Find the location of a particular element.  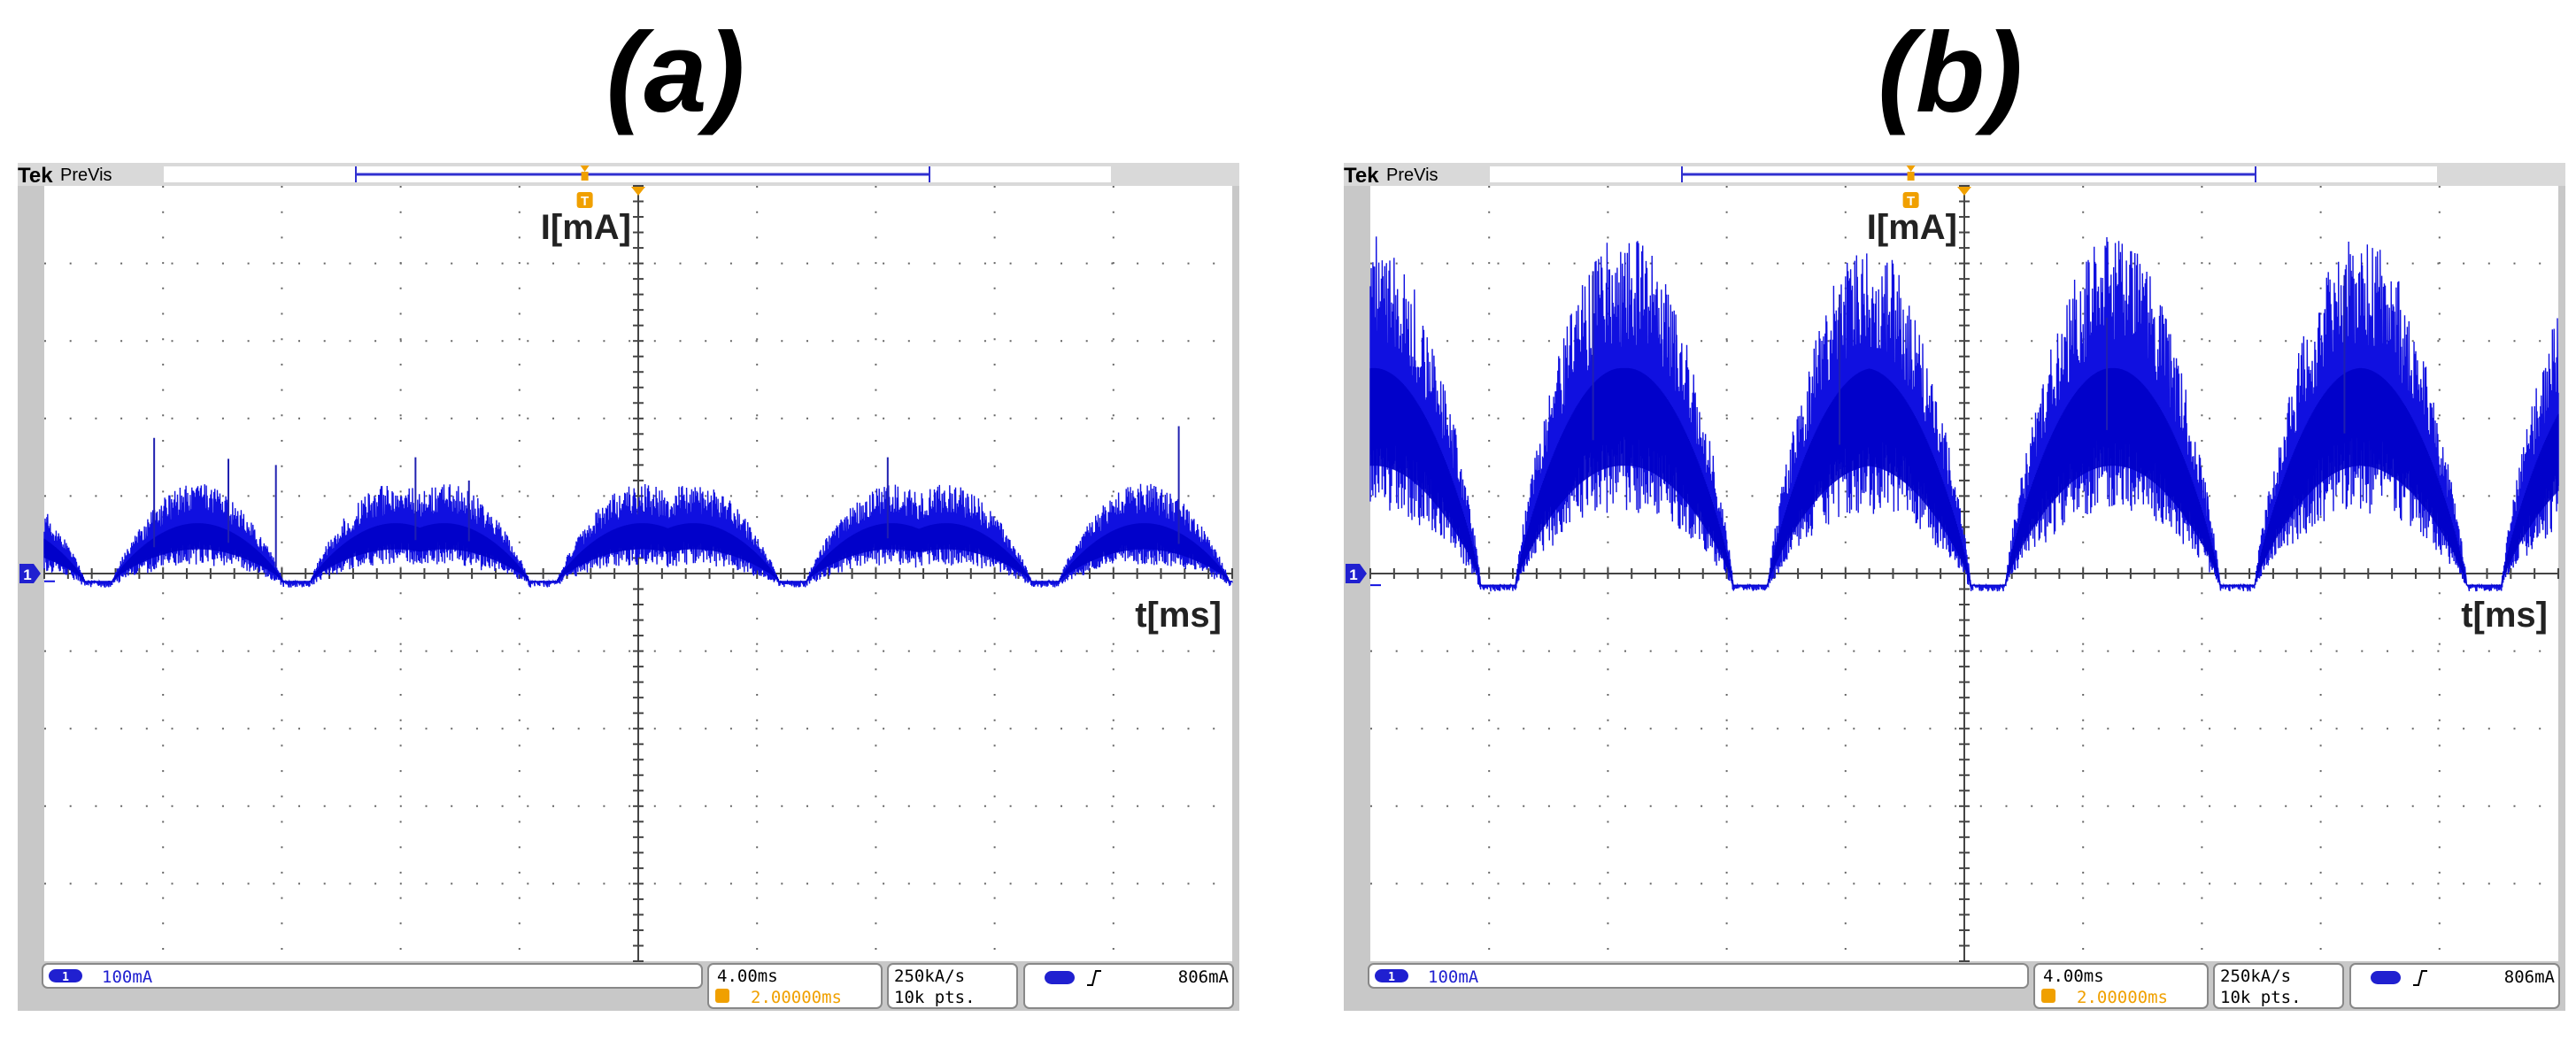

panel-b-title: (b) is located at coordinates (1950, 73).